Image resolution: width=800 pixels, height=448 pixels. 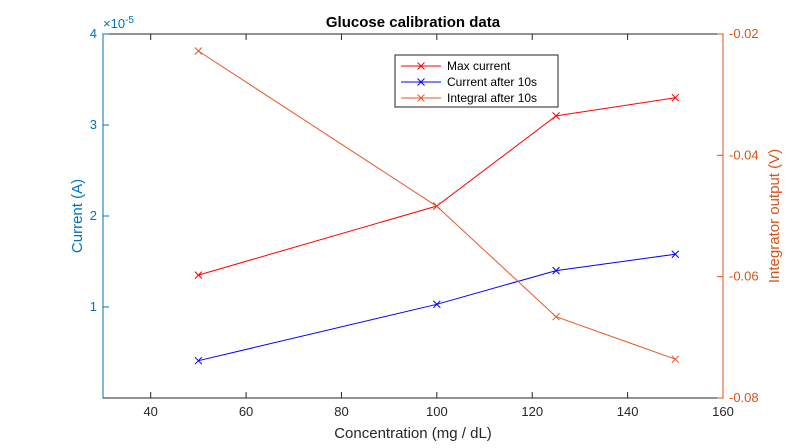 I want to click on y-right-tick-label: -0.04, so click(x=744, y=154).